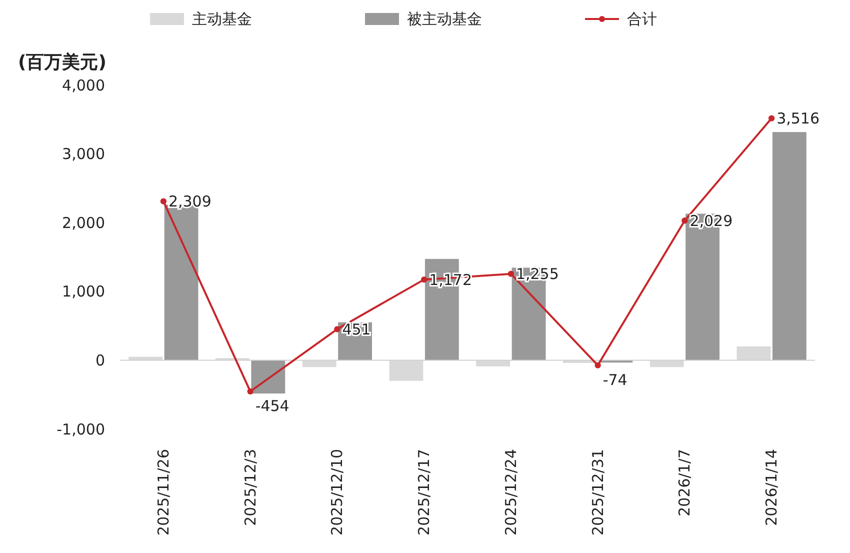  What do you see at coordinates (642, 19) in the screenshot?
I see `legend-label: 合计` at bounding box center [642, 19].